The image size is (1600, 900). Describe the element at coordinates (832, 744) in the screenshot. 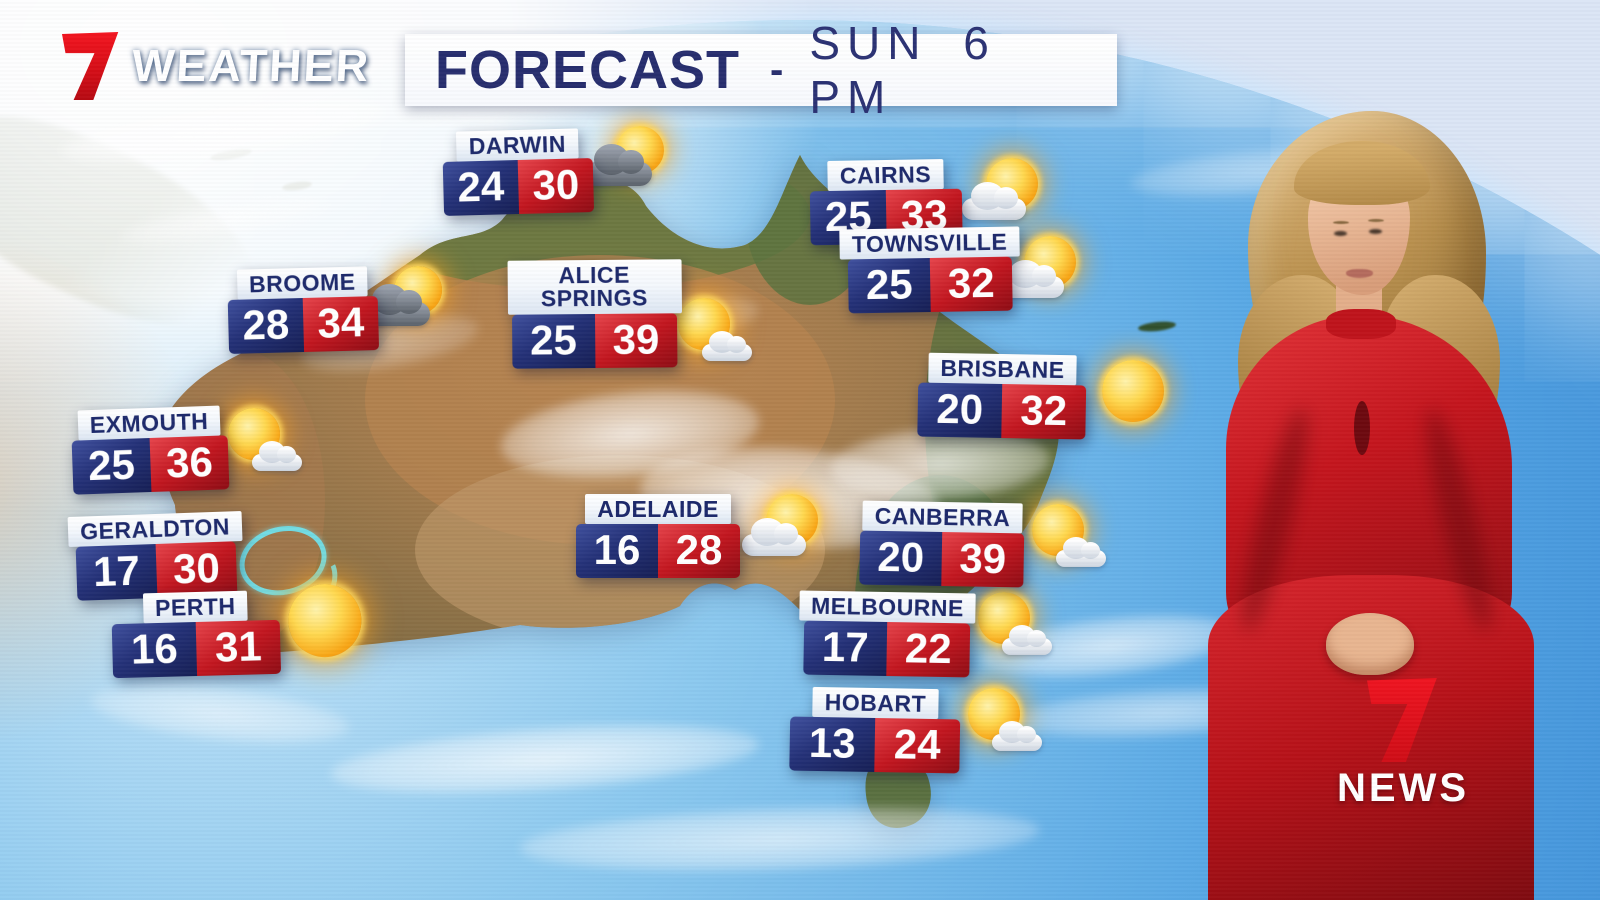

I see `low-temperature: 13` at that location.